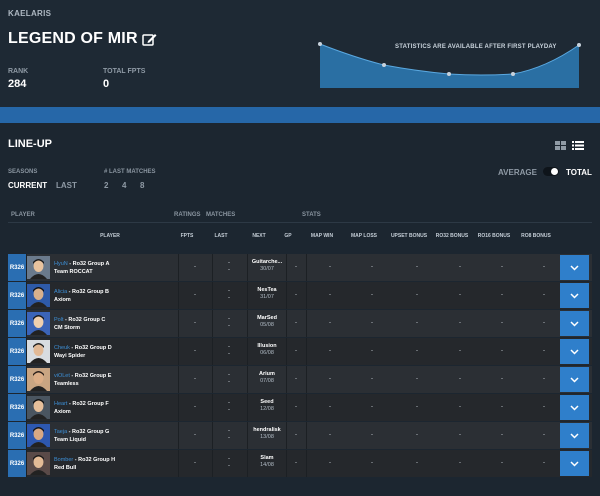  I want to click on player-info: viOLet - Ro32 Group E Teamless, so click(82, 380).